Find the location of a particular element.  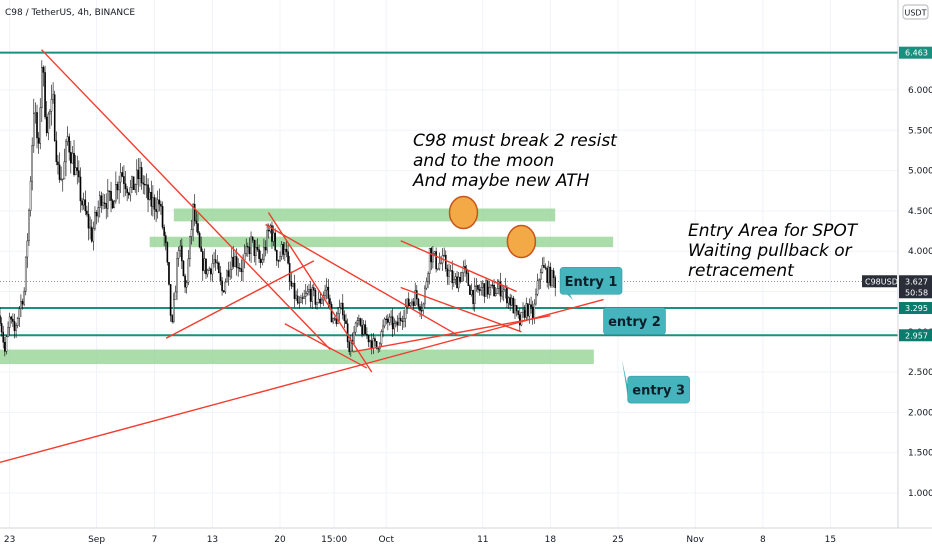

callout-pointer is located at coordinates (625, 378).